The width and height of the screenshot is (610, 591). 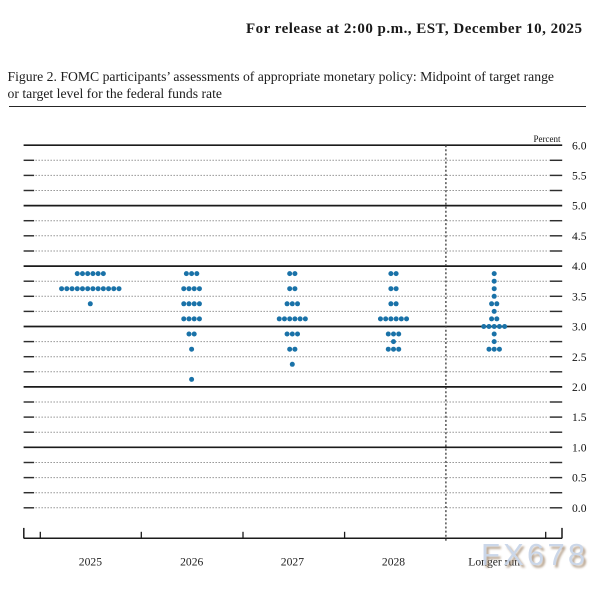 I want to click on svg-text: 3.0, so click(x=579, y=327).